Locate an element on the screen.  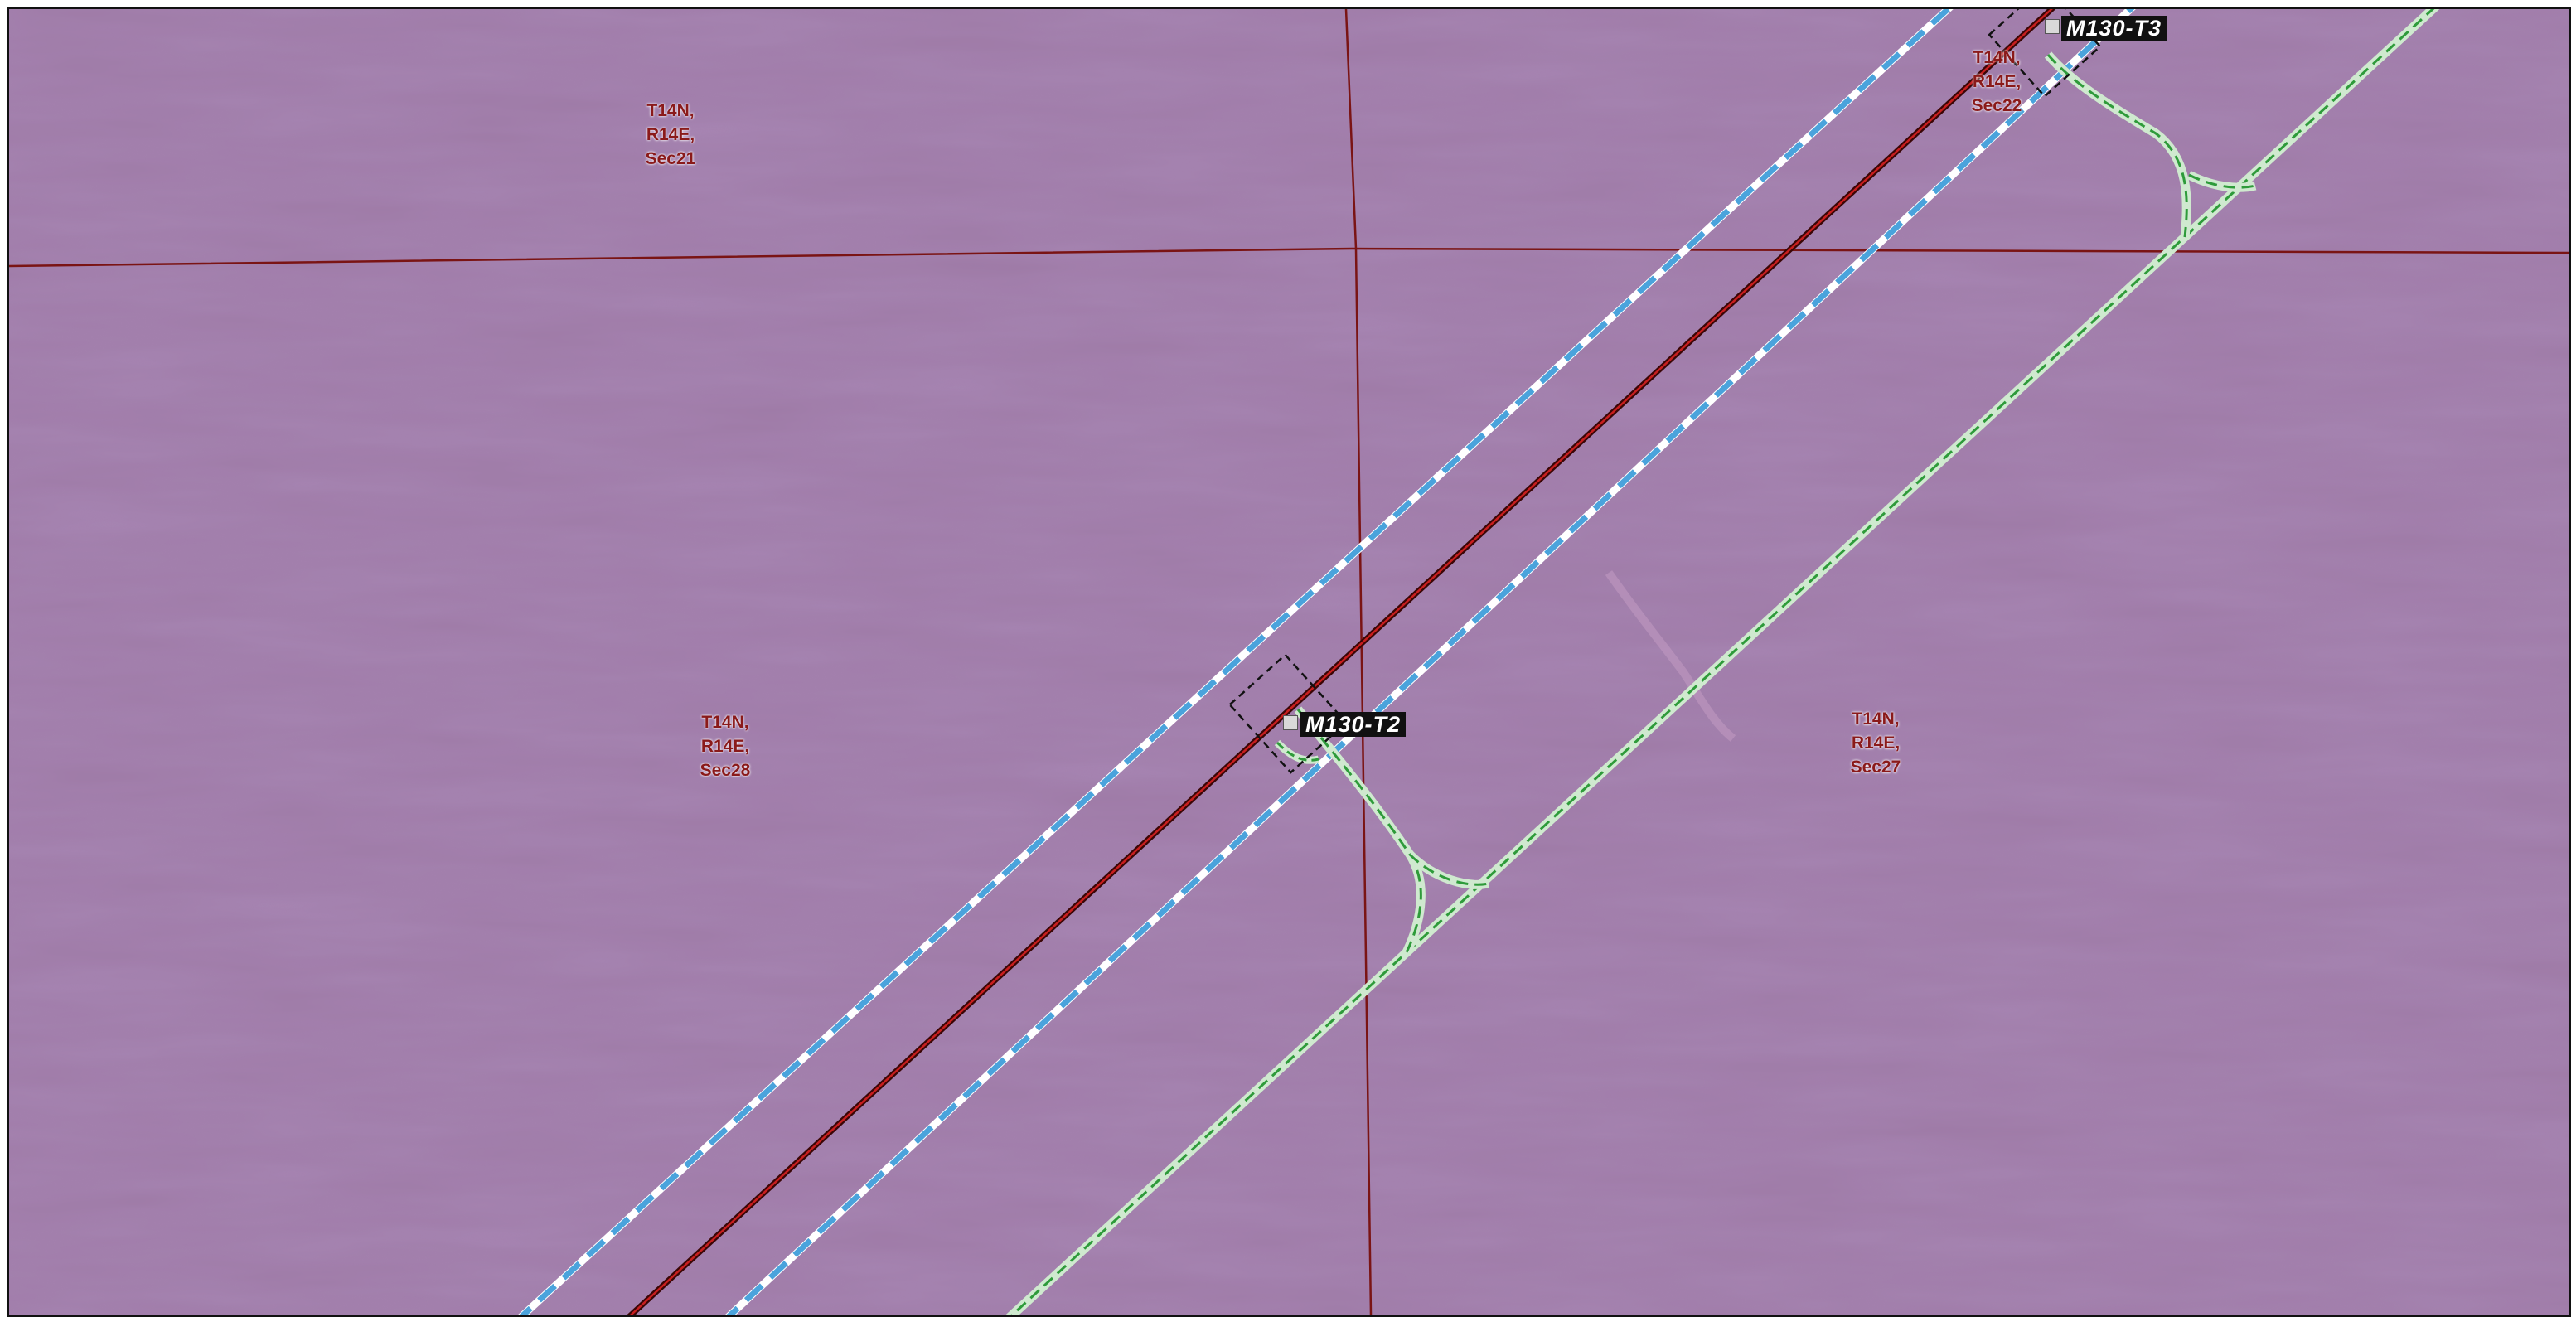
turbine-label-t2: M130-T2 is located at coordinates (1353, 725).